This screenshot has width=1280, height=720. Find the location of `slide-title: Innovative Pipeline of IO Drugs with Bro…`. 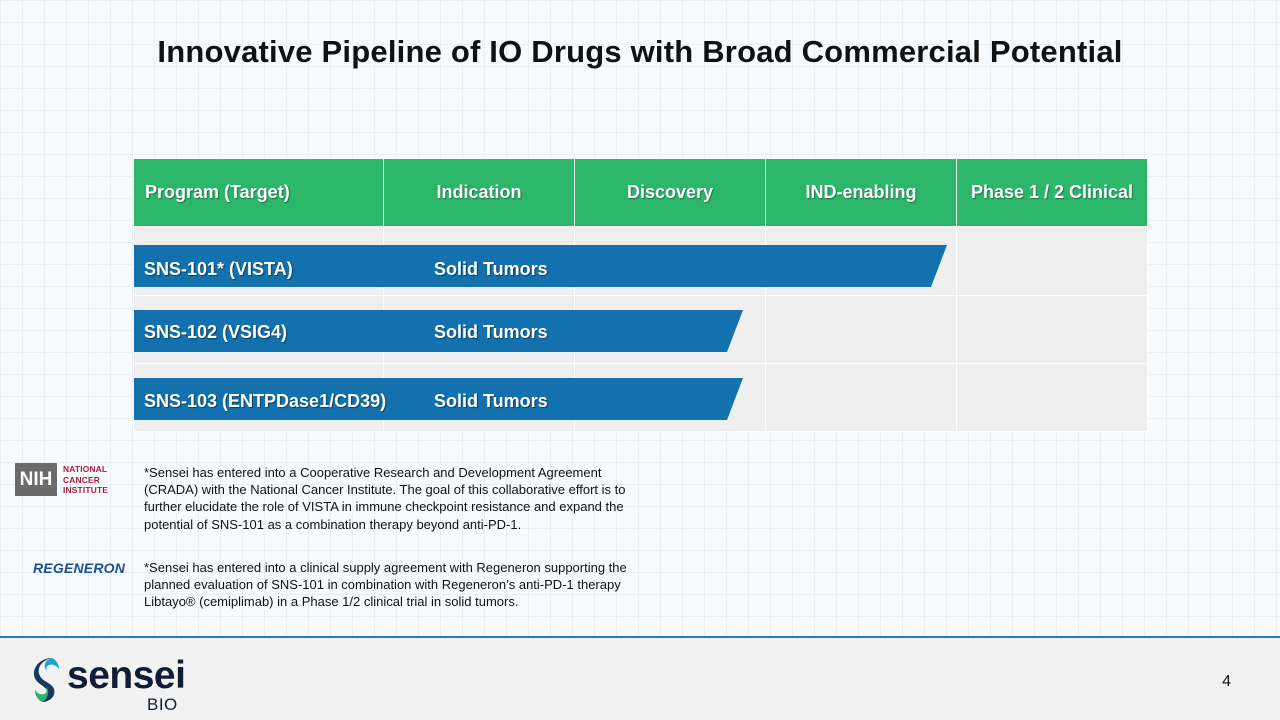

slide-title: Innovative Pipeline of IO Drugs with Bro… is located at coordinates (640, 51).